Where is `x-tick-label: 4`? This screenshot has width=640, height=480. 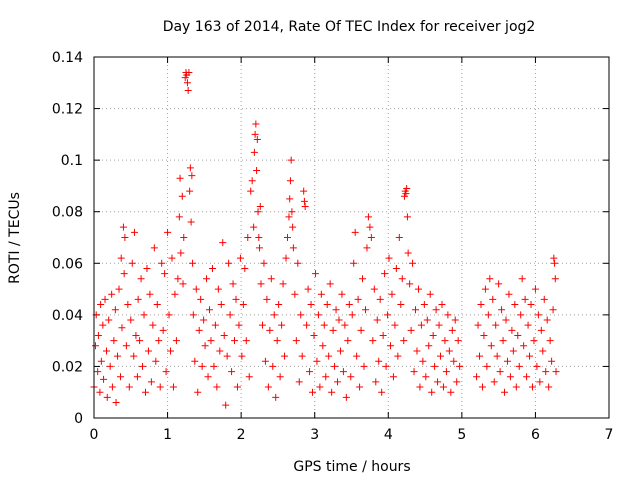
x-tick-label: 4 is located at coordinates (388, 435).